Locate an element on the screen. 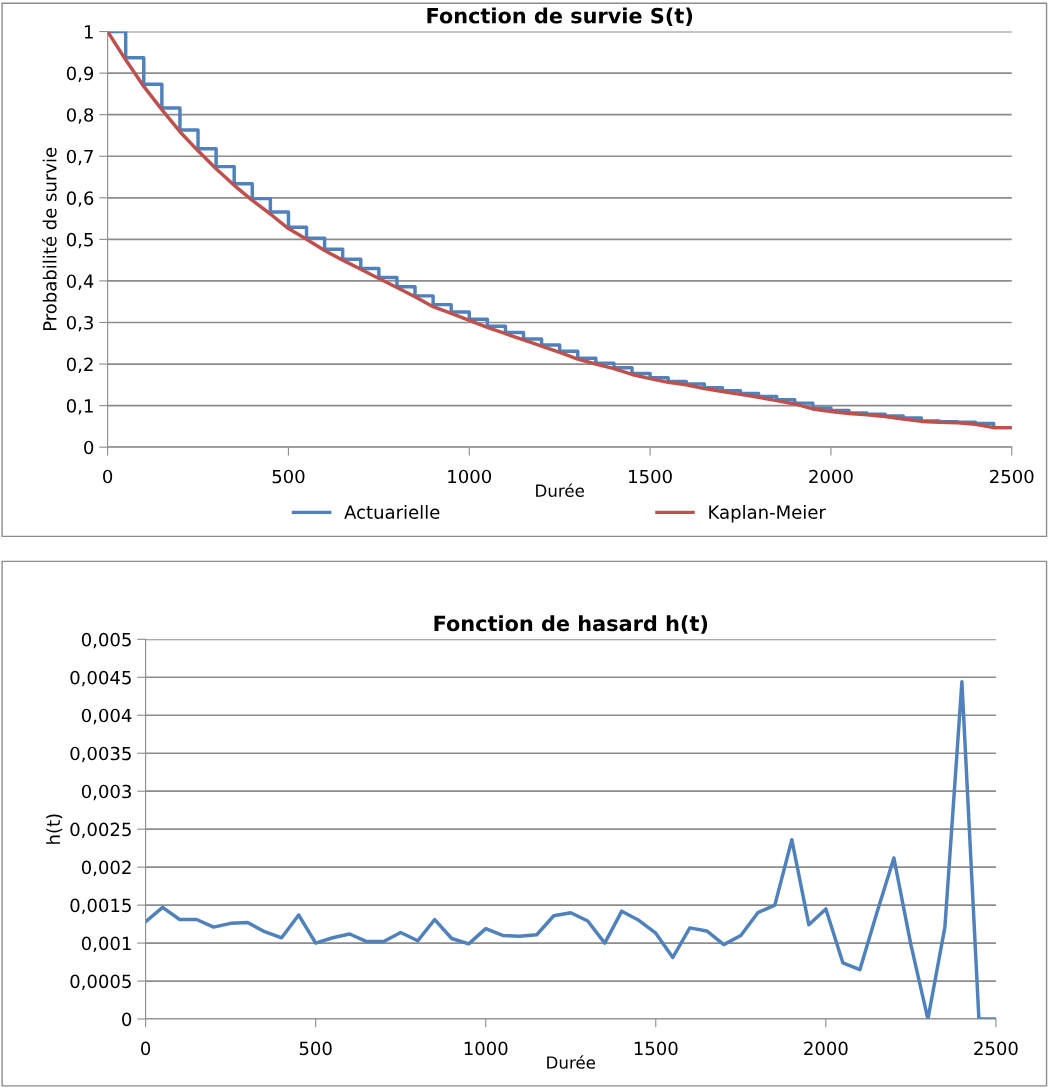 The height and width of the screenshot is (1088, 1055). y-tick-label: 0,0035 is located at coordinates (100, 754).